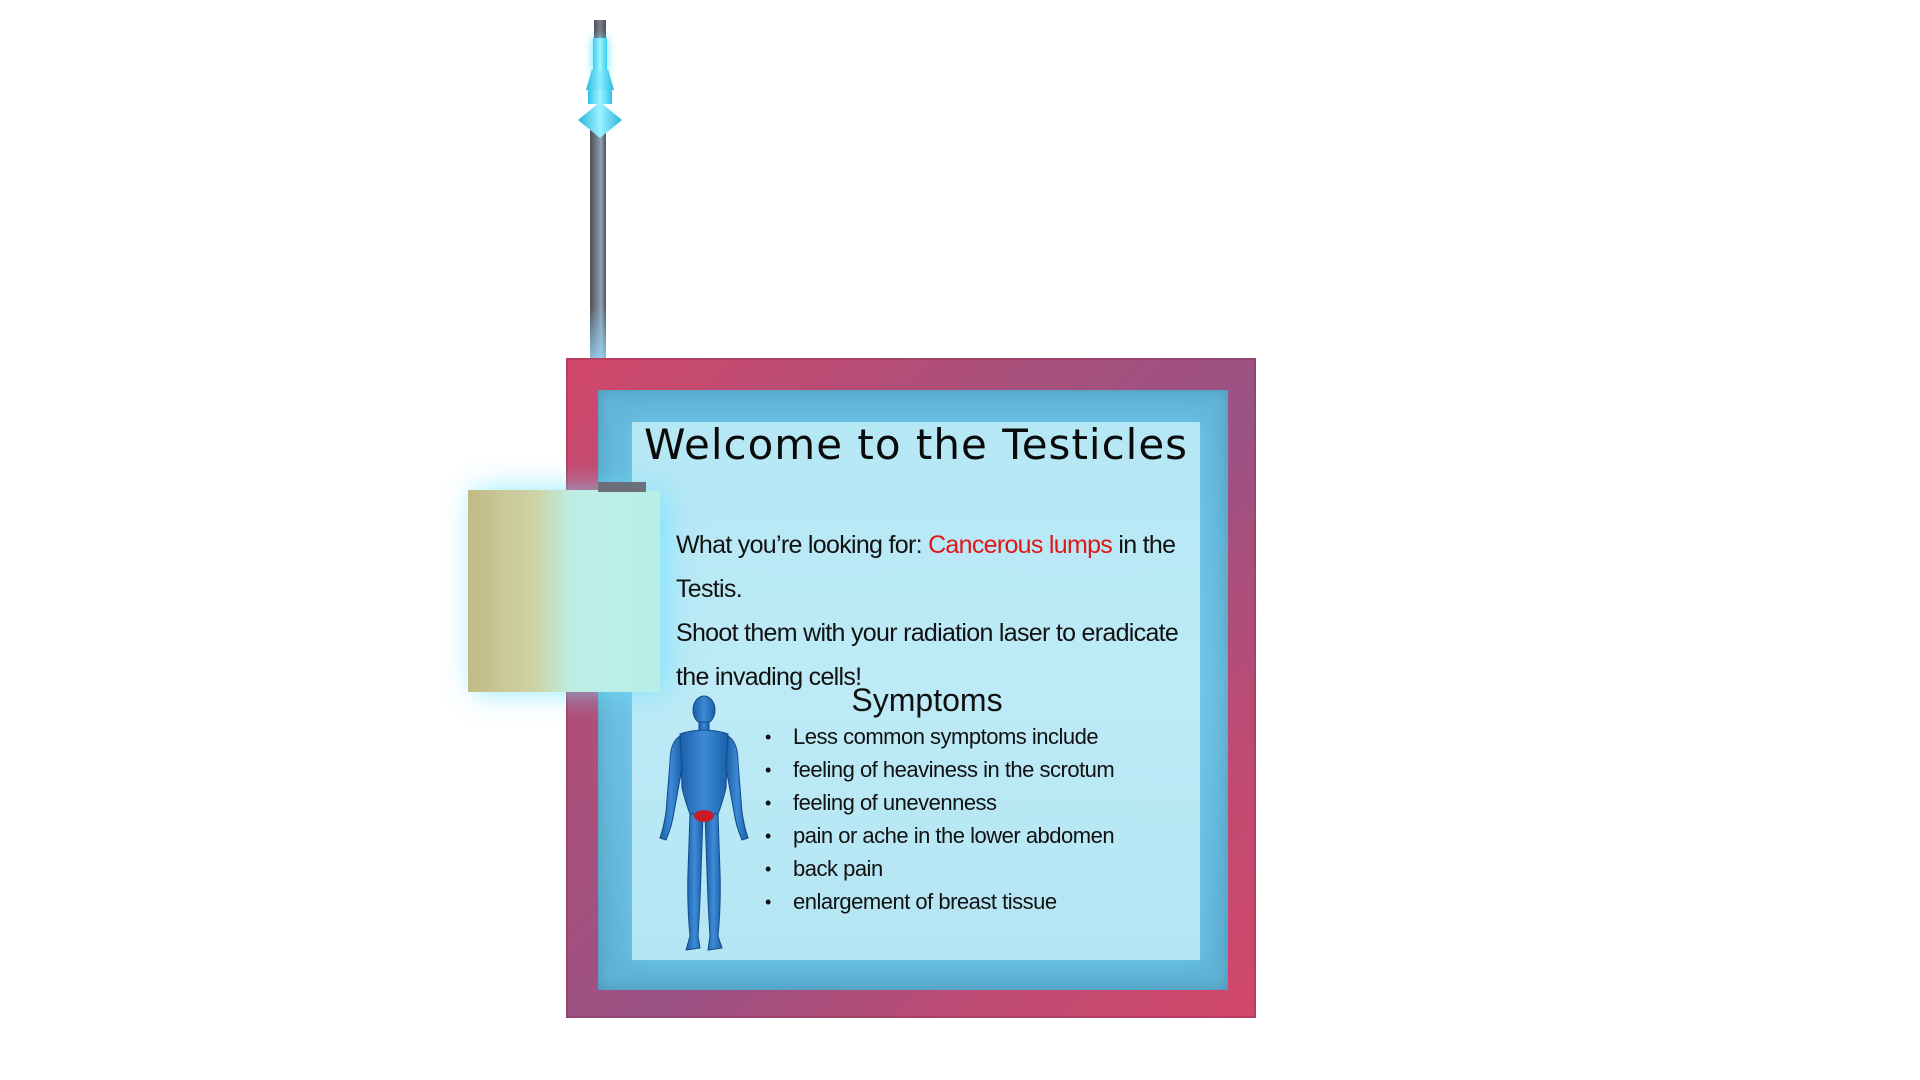 This screenshot has height=1080, width=1920. I want to click on list-item: • feeling of heaviness in the scrotum, so click(940, 771).